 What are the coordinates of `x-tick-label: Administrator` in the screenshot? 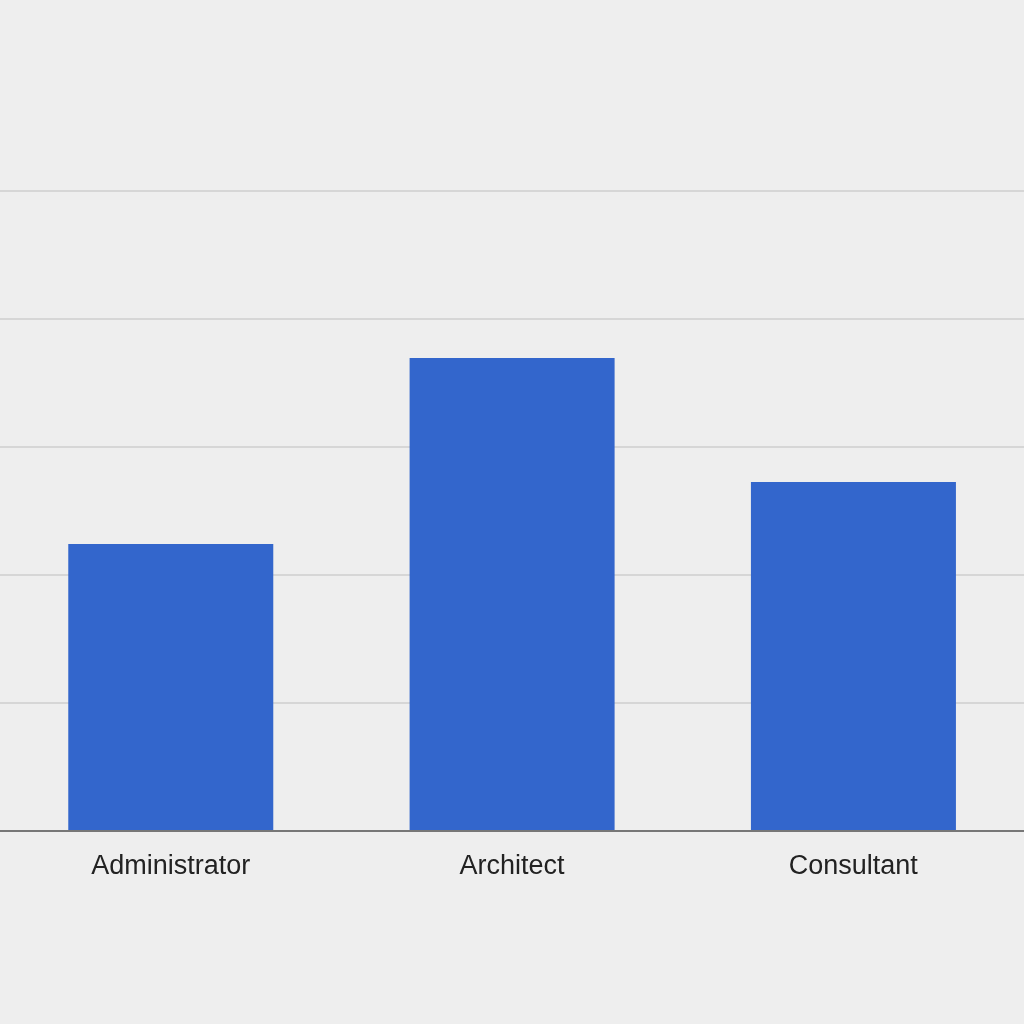 It's located at (171, 865).